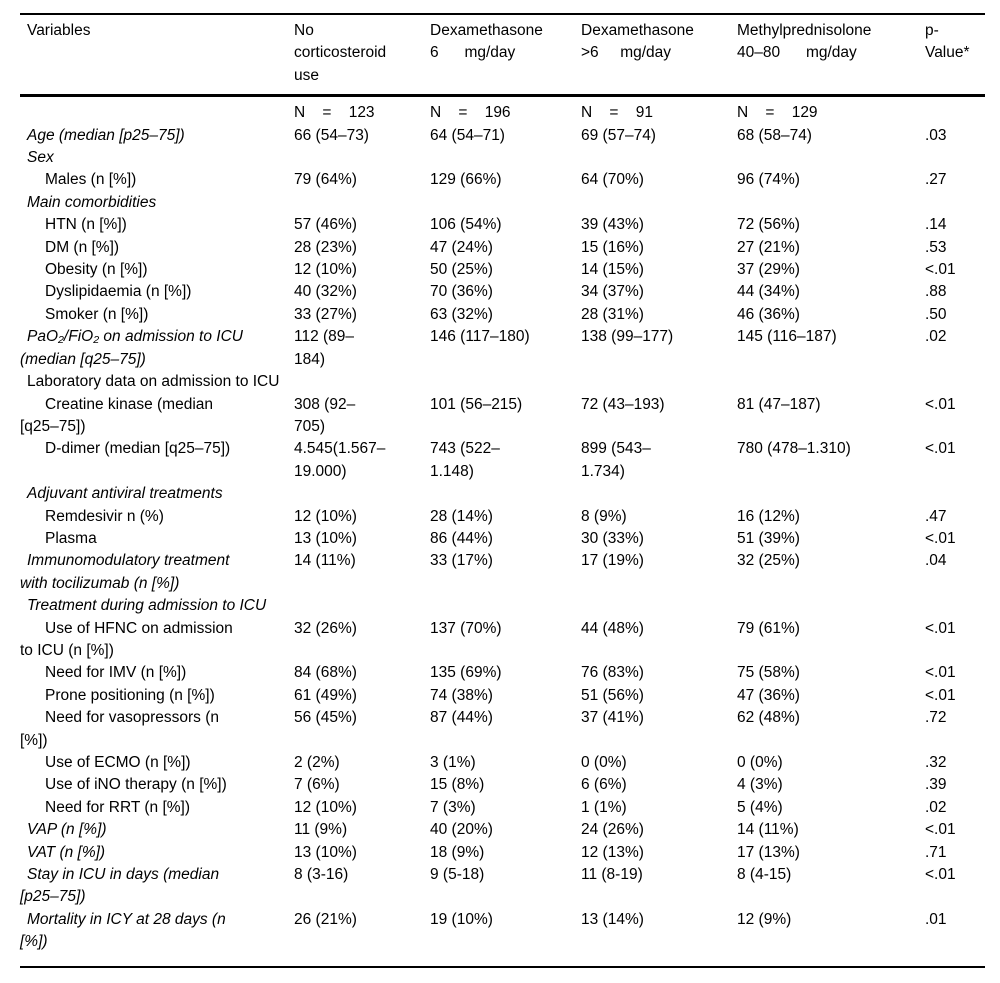  Describe the element at coordinates (476, 404) in the screenshot. I see `cell-value: 101 (56–215)` at that location.